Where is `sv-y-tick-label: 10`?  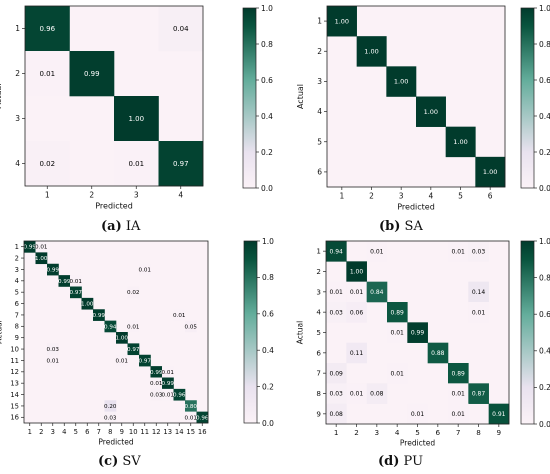 sv-y-tick-label: 10 is located at coordinates (14, 349).